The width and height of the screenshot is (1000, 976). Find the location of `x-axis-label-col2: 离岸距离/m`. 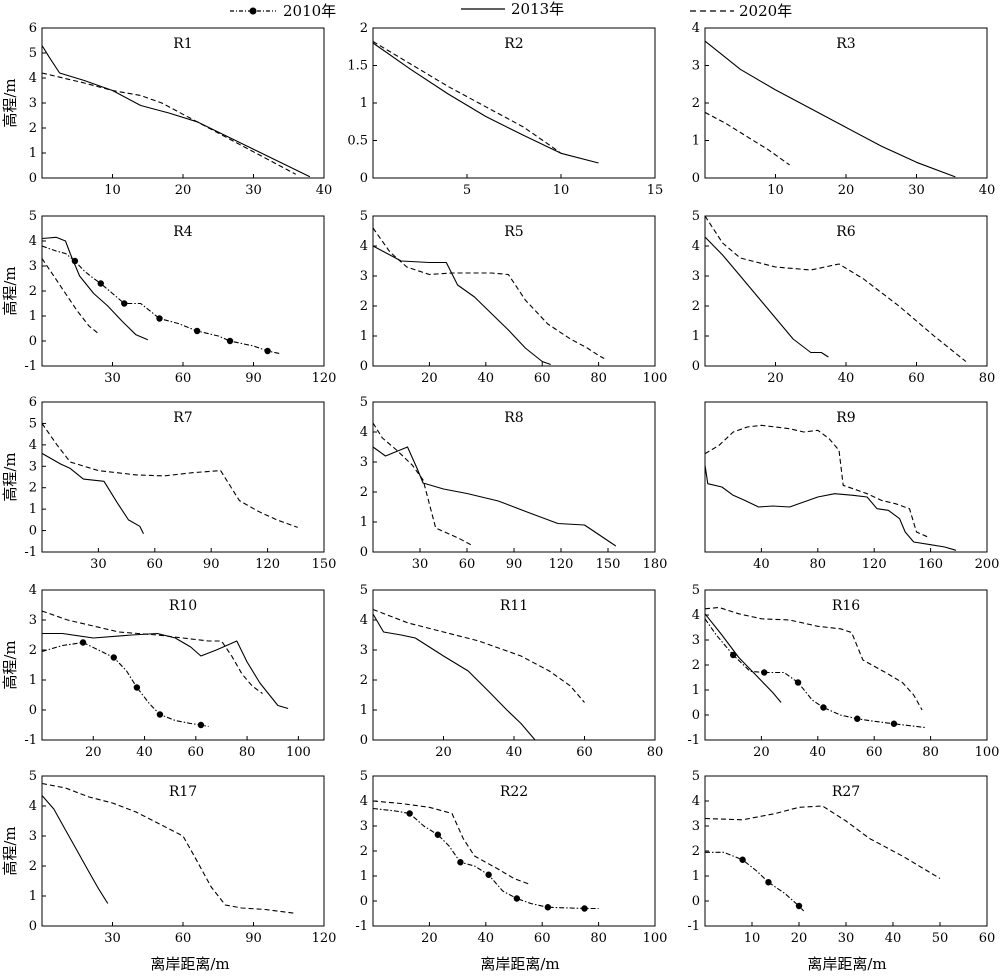

x-axis-label-col2: 离岸距离/m is located at coordinates (519, 964).